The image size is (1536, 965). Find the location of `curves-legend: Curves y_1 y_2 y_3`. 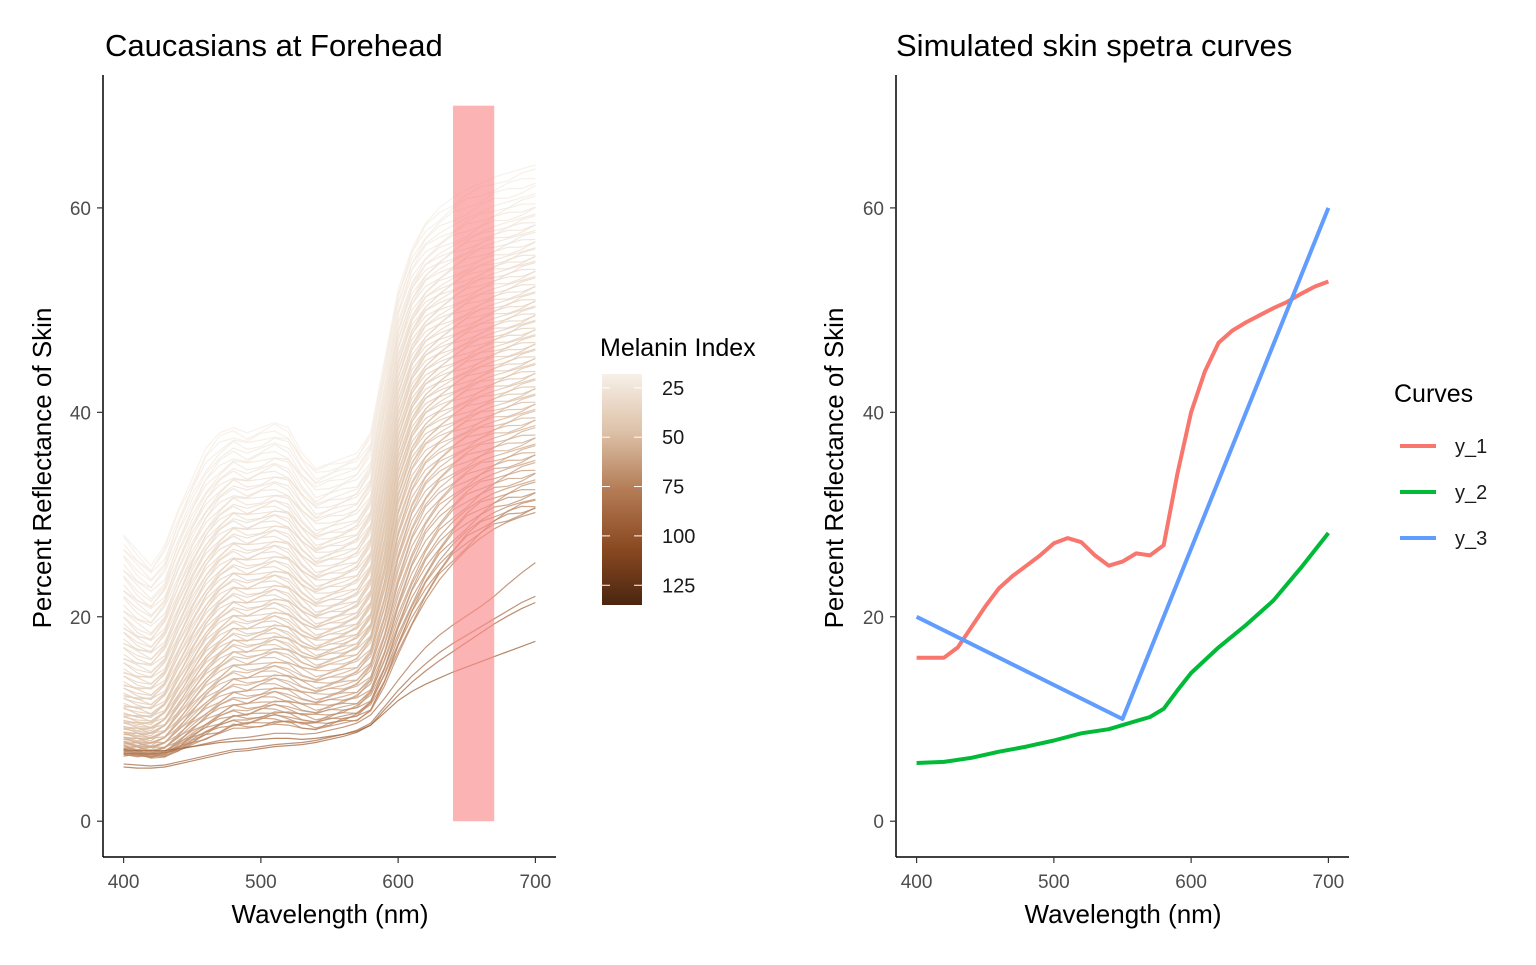

curves-legend: Curves y_1 y_2 y_3 is located at coordinates (1440, 465).